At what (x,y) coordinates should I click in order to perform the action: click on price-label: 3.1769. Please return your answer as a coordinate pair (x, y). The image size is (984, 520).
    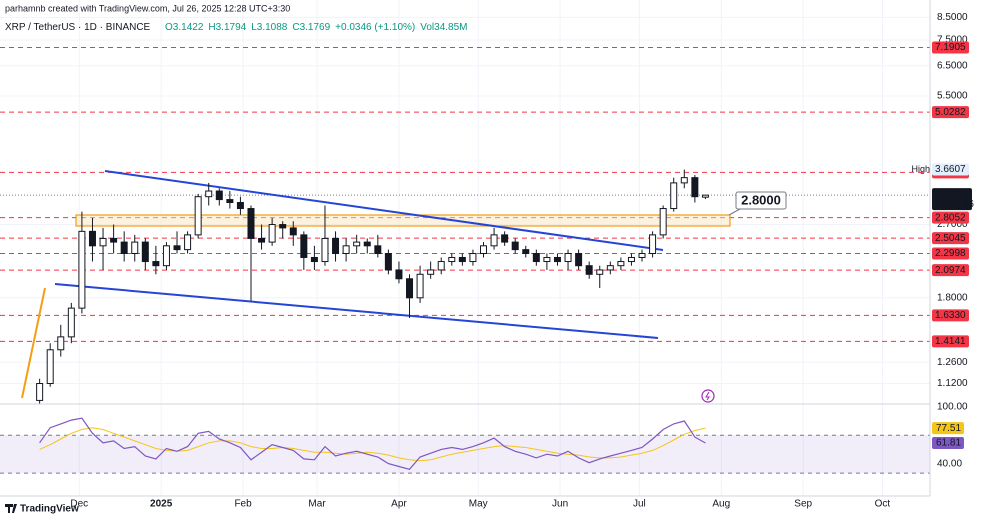
    Looking at the image, I should click on (950, 194).